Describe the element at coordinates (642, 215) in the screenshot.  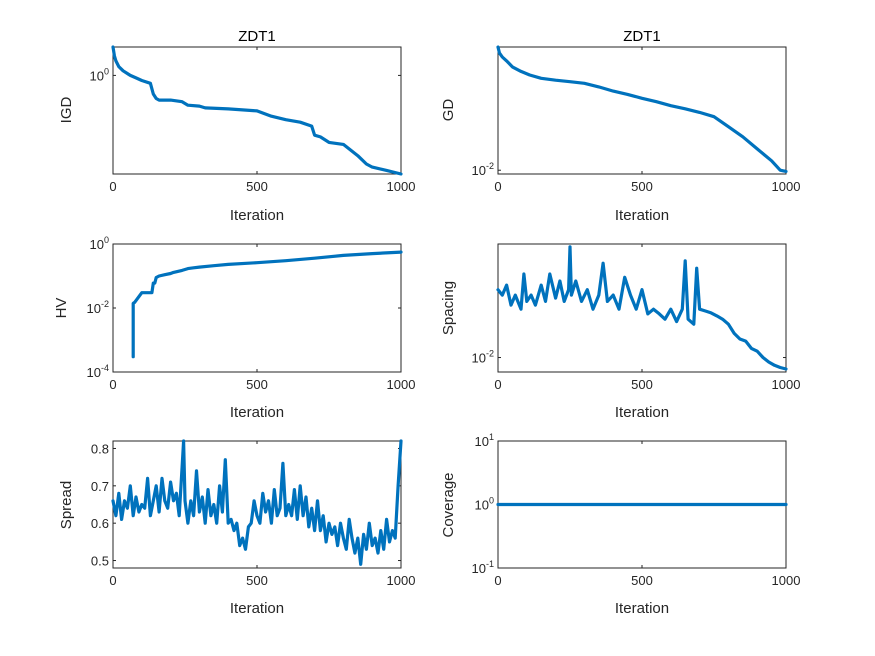
I see `panel-gd-xlabel: Iteration` at that location.